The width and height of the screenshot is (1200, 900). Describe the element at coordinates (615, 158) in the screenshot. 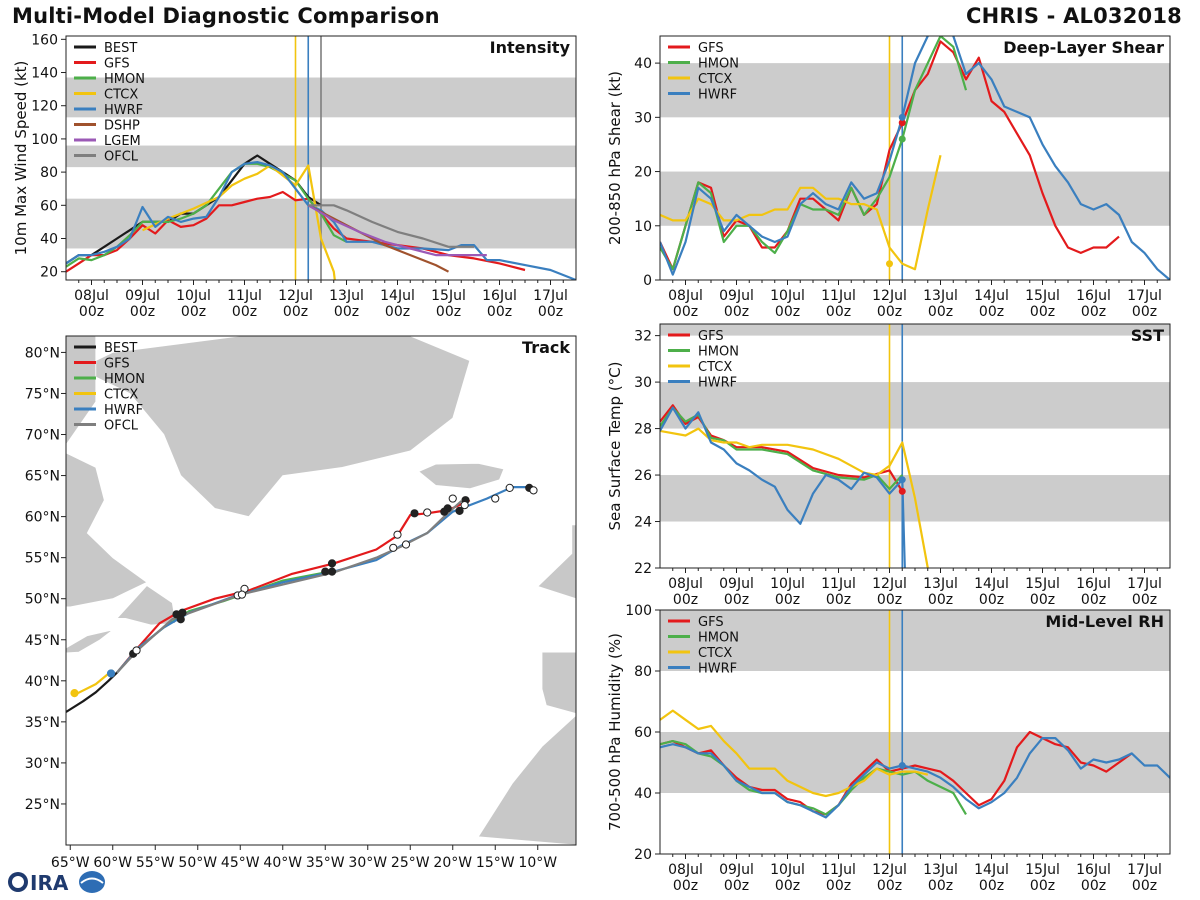

I see `y-axis-label: 200-850 hPa Shear (kt)` at that location.